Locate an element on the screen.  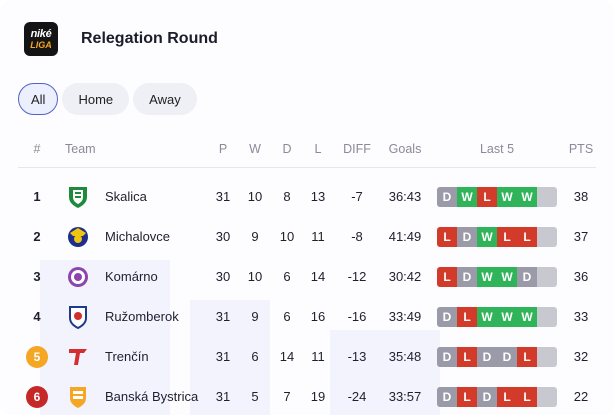
won-value: 5 is located at coordinates (255, 396).